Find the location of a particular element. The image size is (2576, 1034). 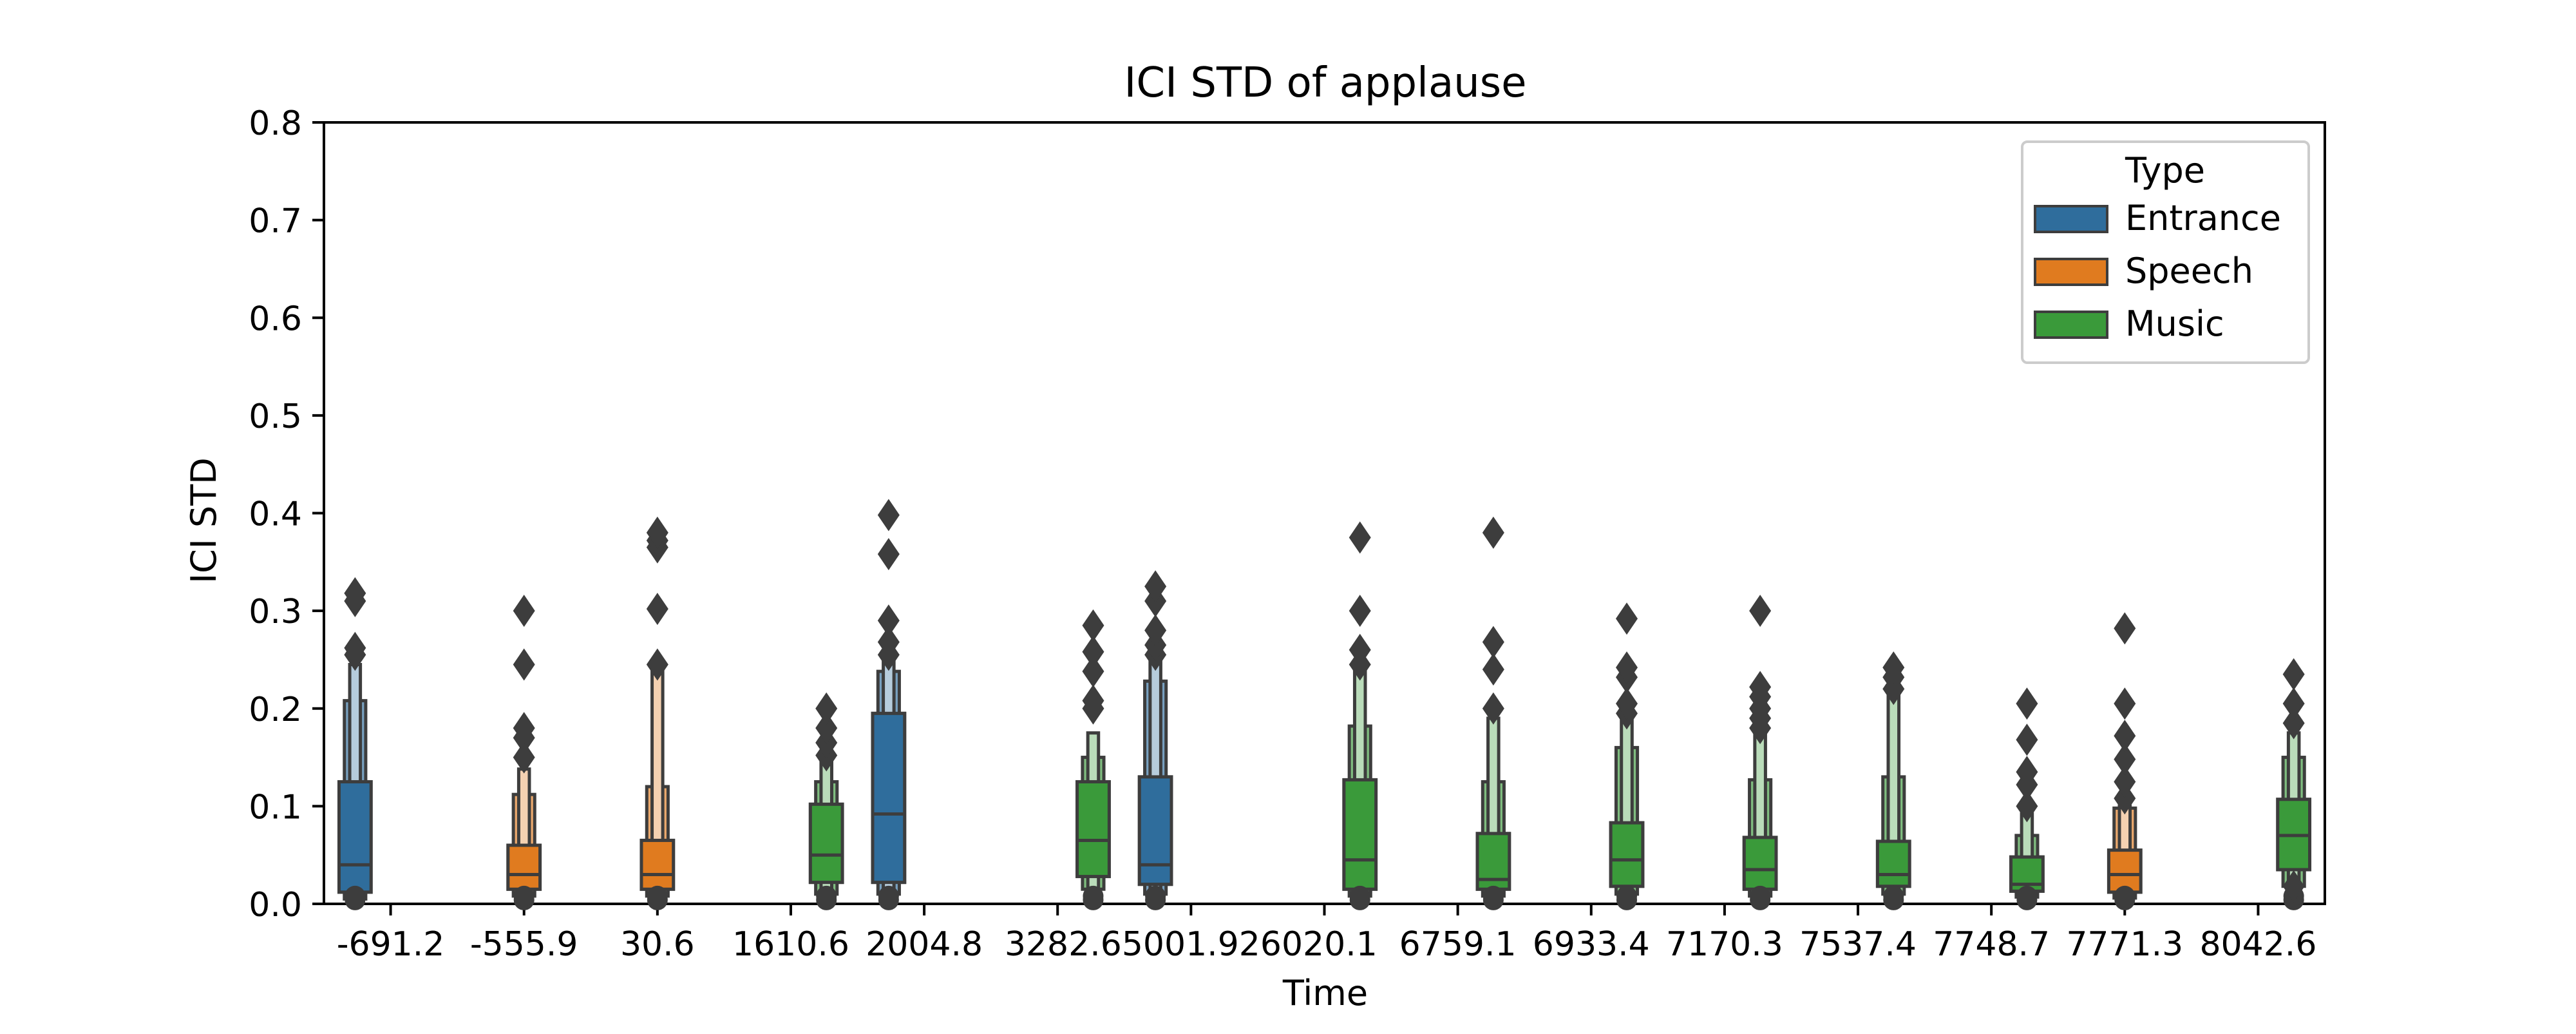

legend-swatch-entrance is located at coordinates (2071, 219).